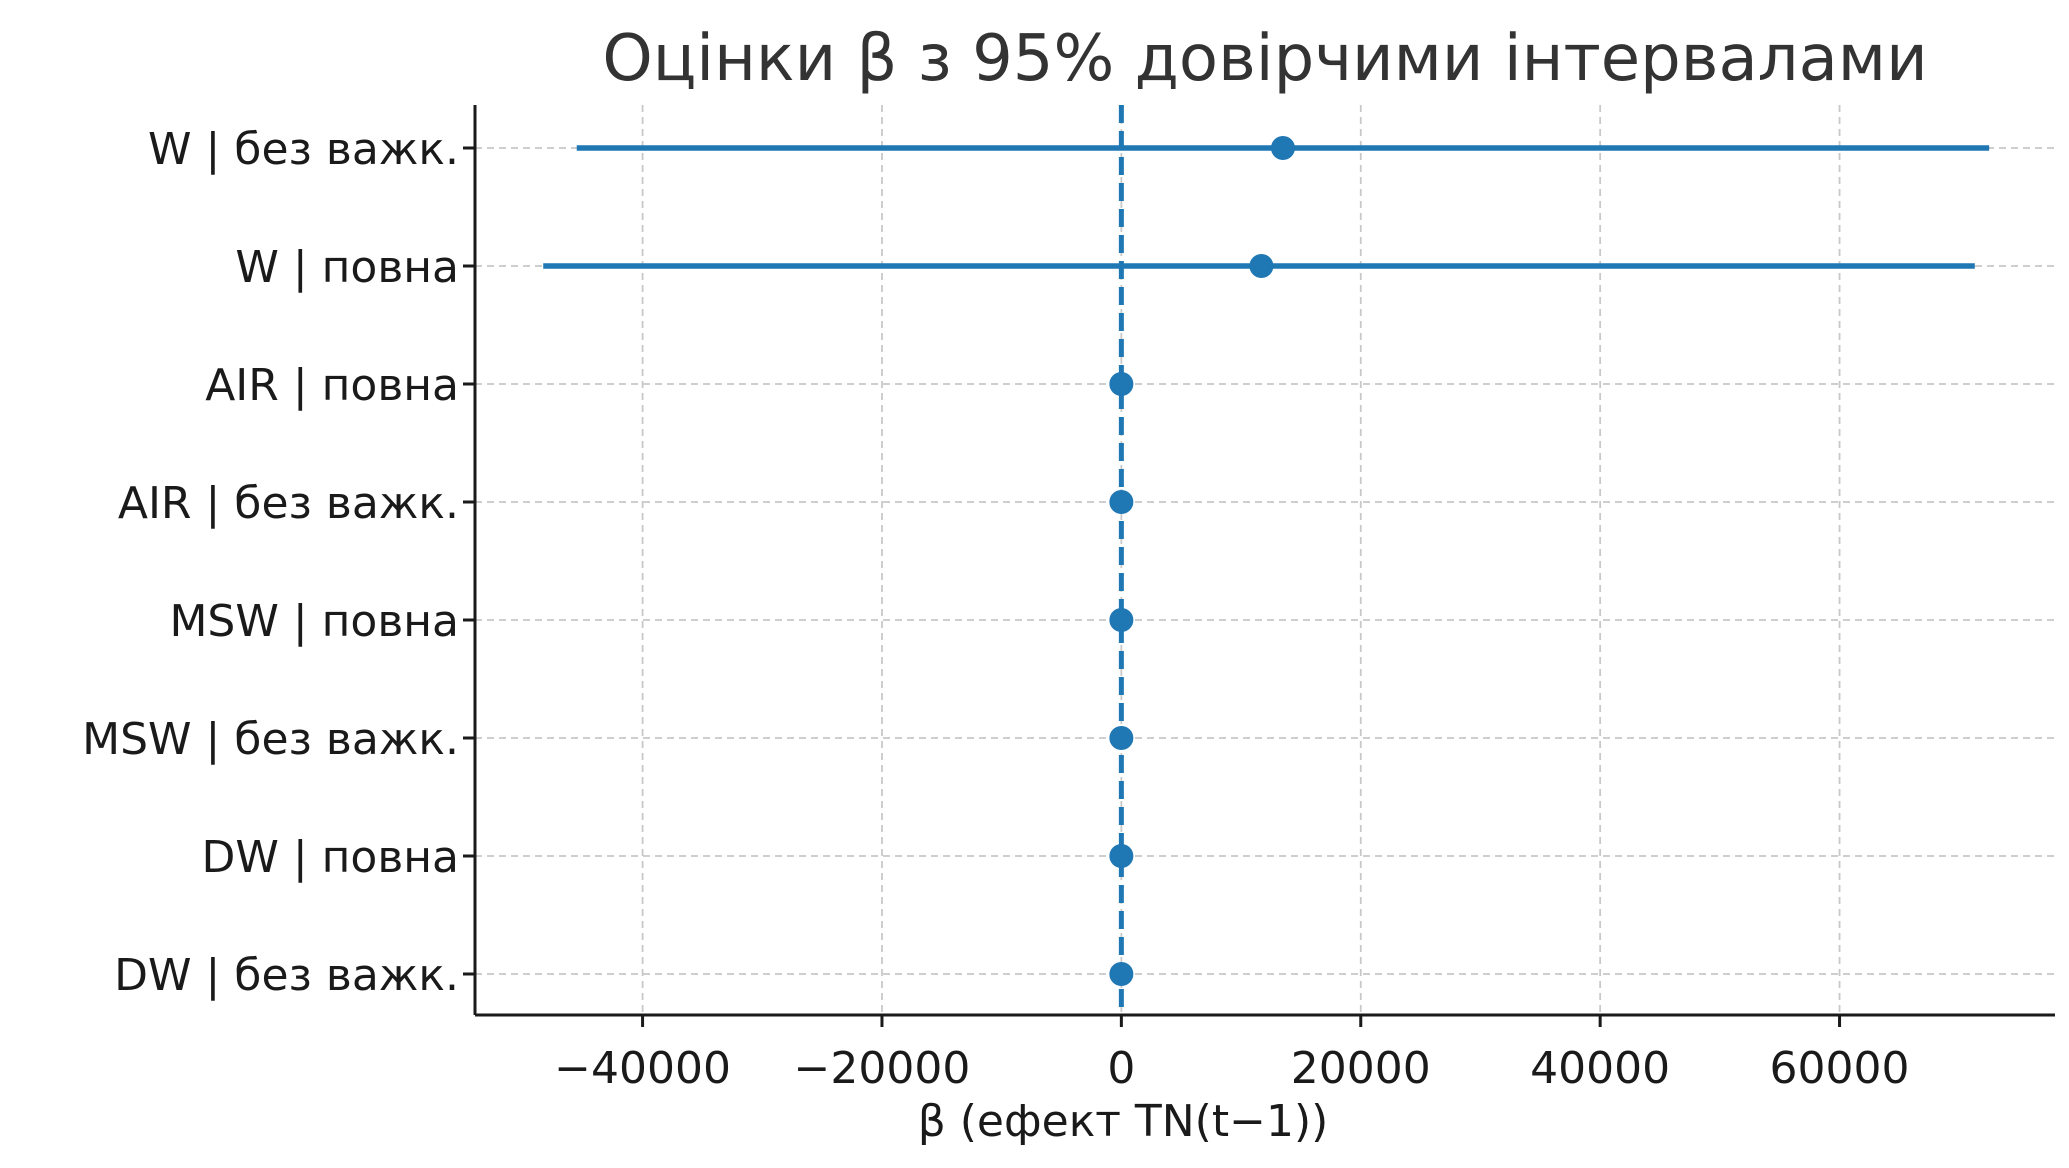 This screenshot has height=1168, width=2069. I want to click on x-tick-label: 0, so click(1121, 1068).